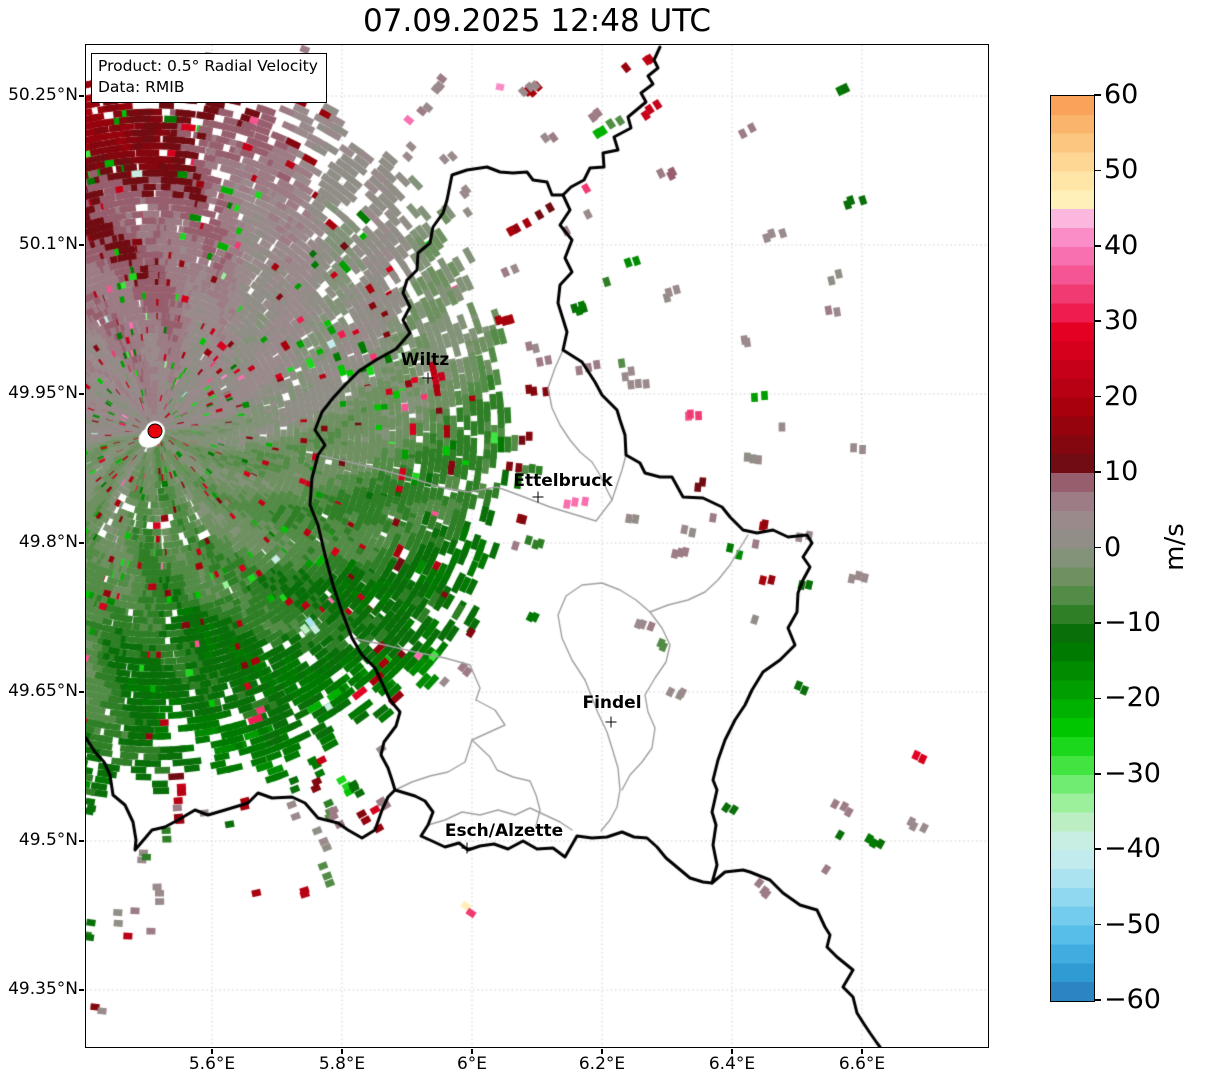 The width and height of the screenshot is (1207, 1081). What do you see at coordinates (428, 378) in the screenshot?
I see `city-marker-wiltz` at bounding box center [428, 378].